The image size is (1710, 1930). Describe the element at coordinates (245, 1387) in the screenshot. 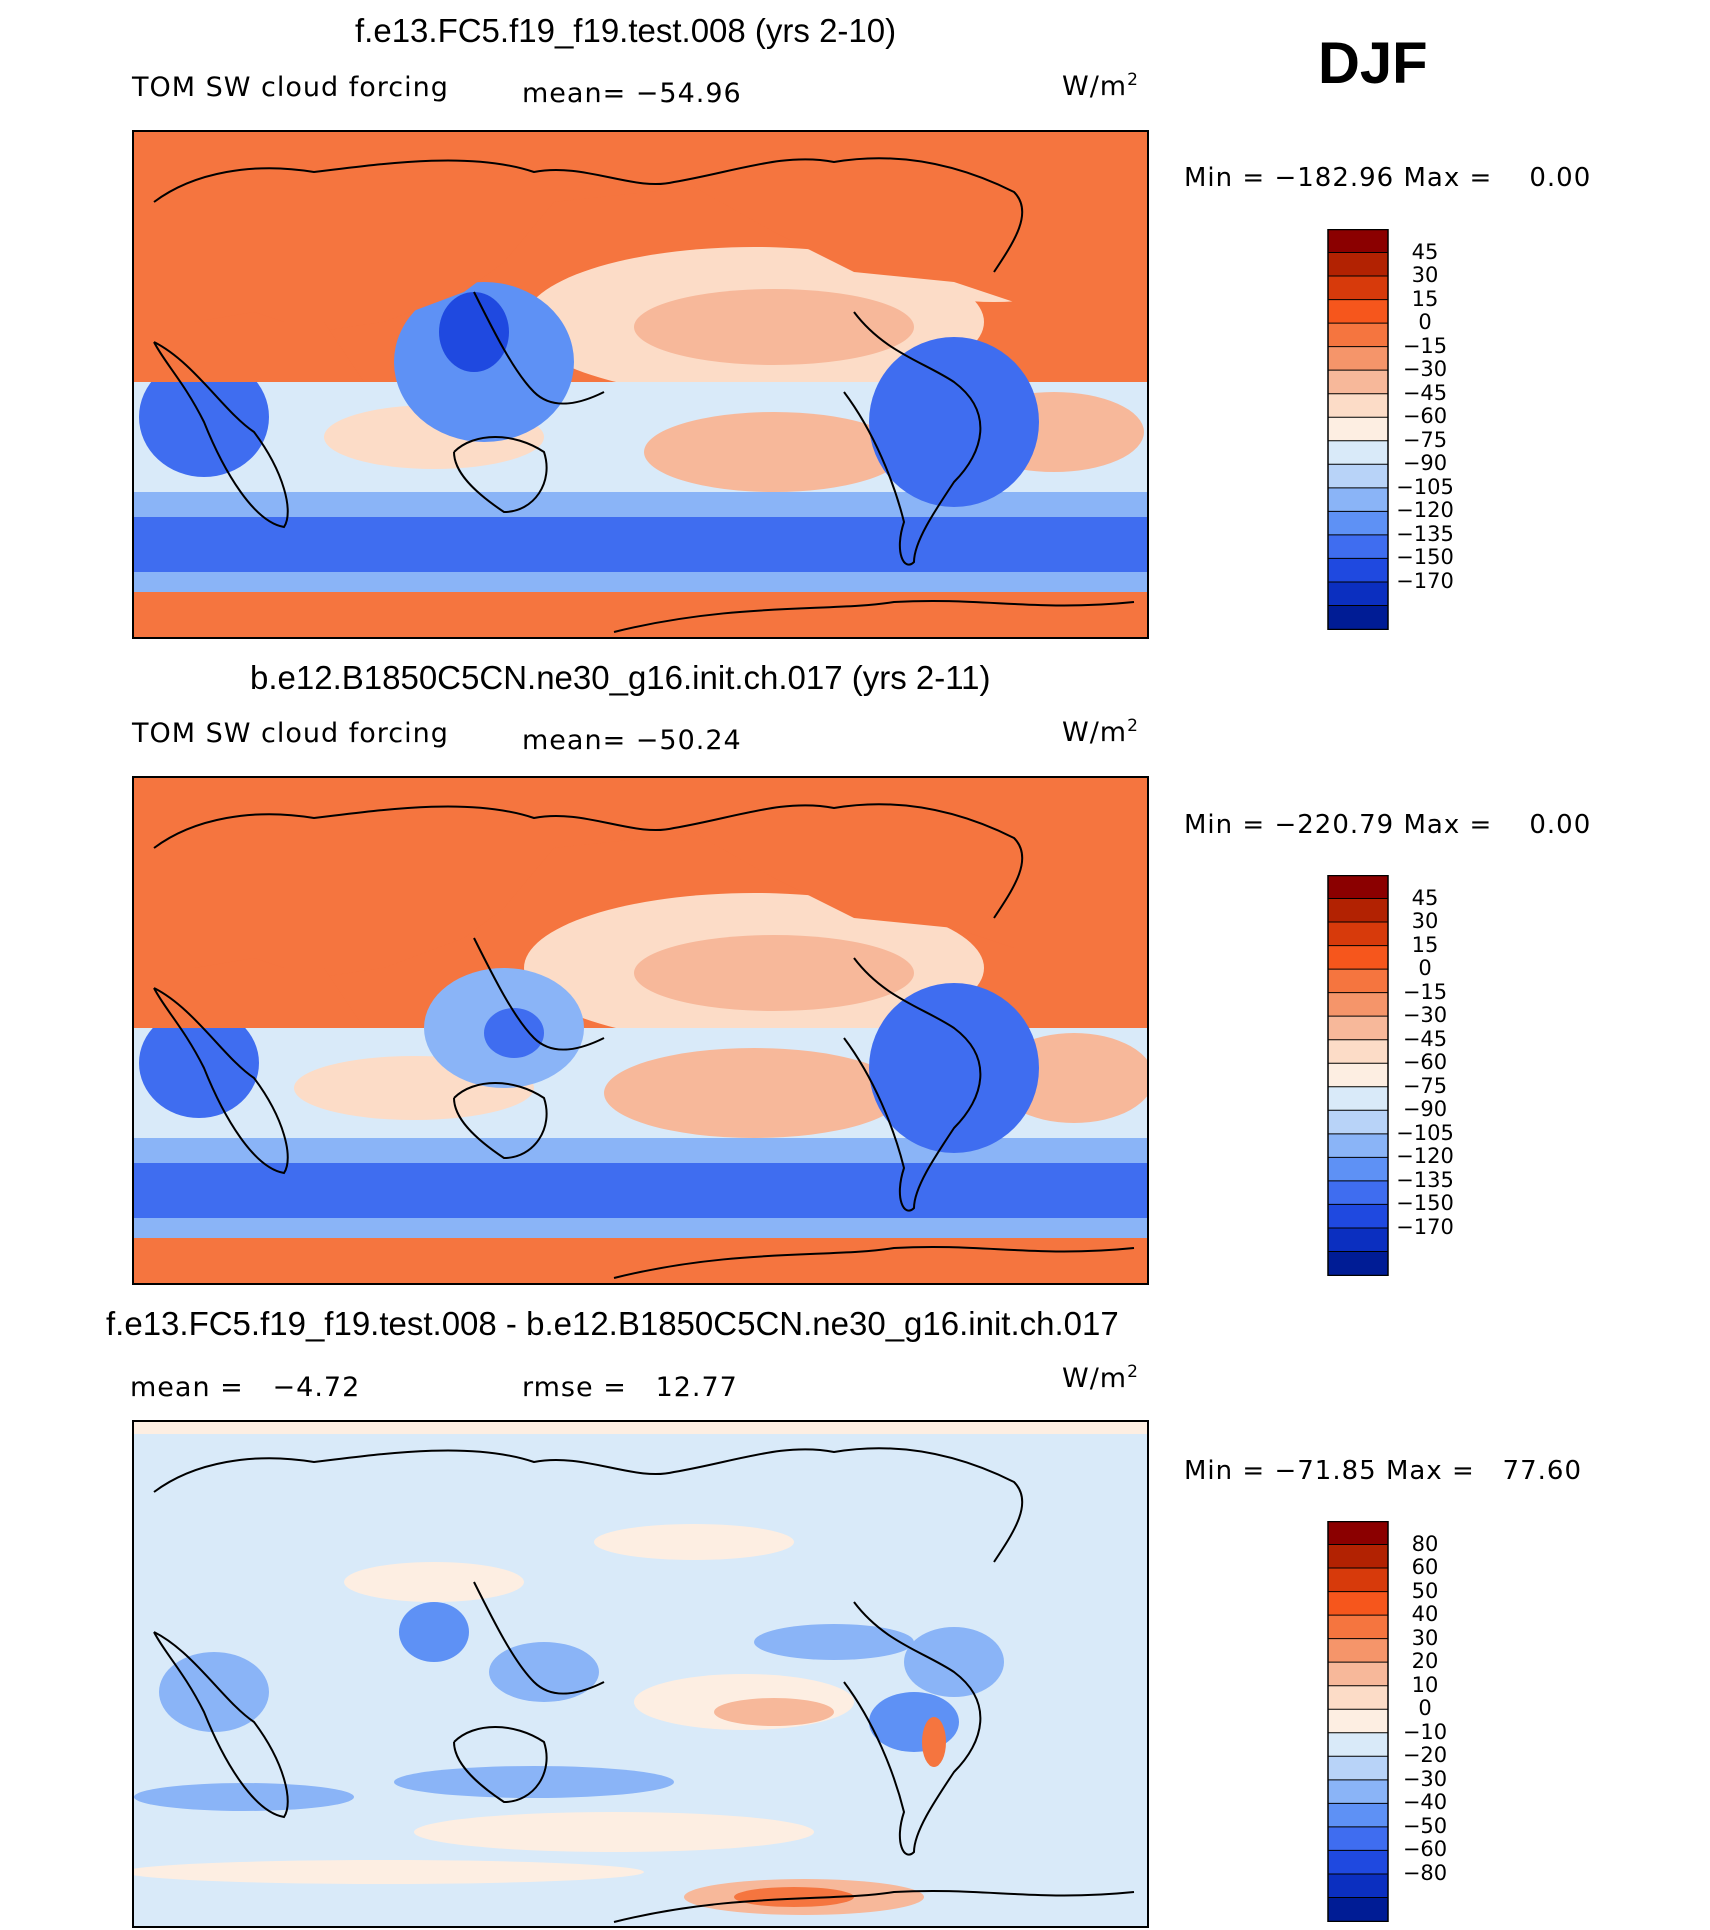

I see `panel-3-mean: mean = −4.72` at that location.